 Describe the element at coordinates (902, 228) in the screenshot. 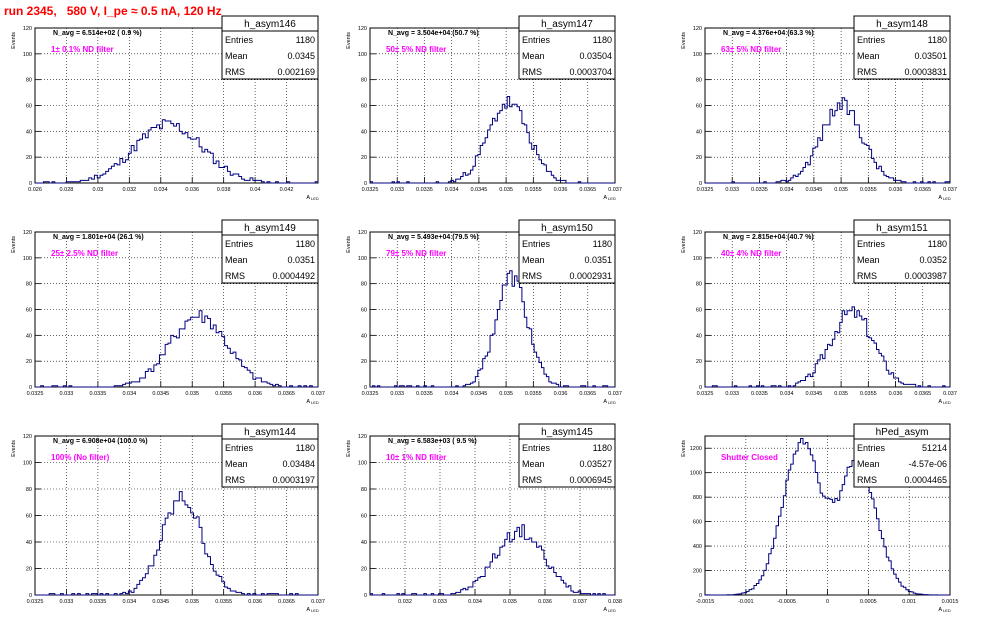

I see `histogram-name: h_asym151` at that location.